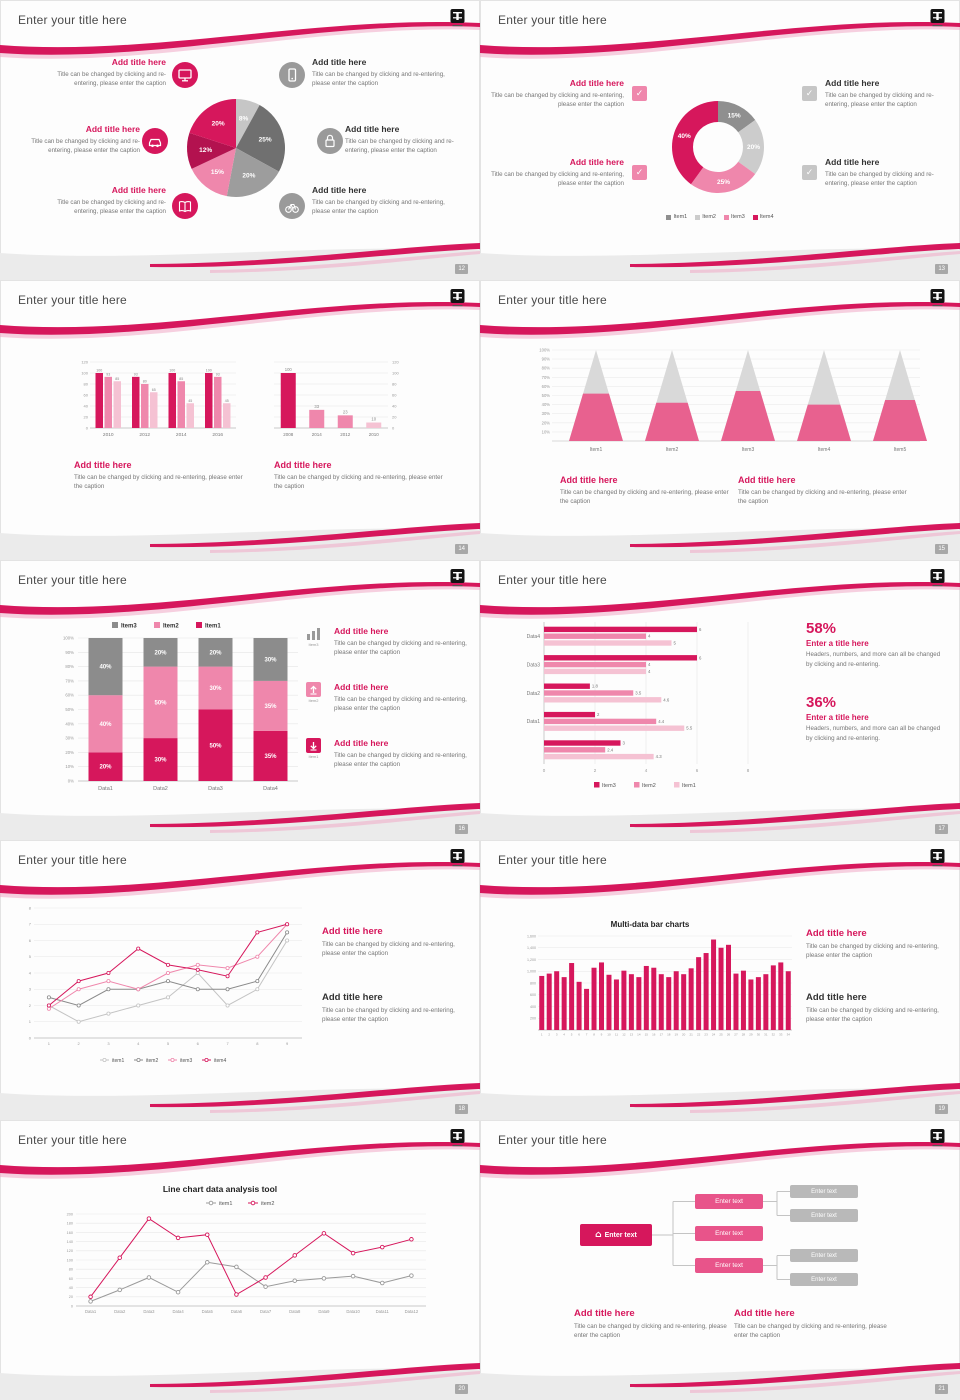 This screenshot has width=960, height=1400. Describe the element at coordinates (236, 150) in the screenshot. I see `pie-chart: 8% 25% 20% 15% 12% 20%` at that location.